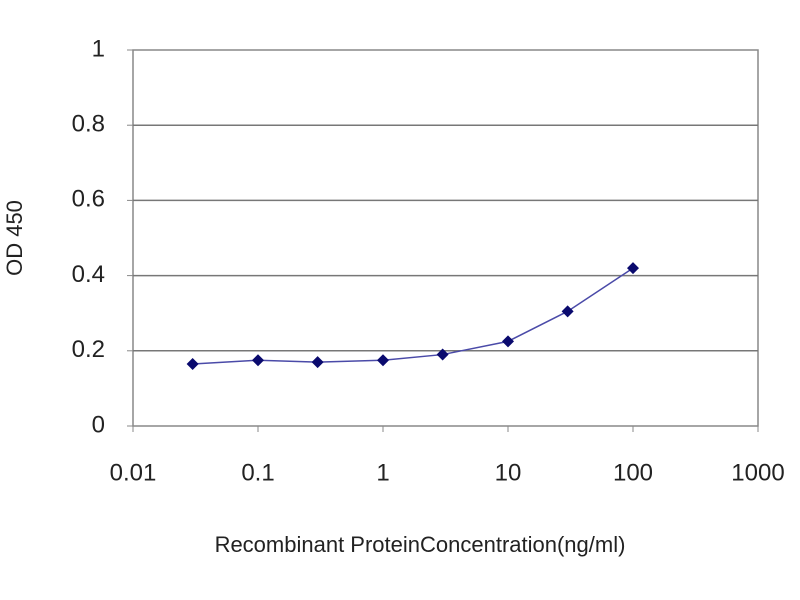 The width and height of the screenshot is (800, 600). Describe the element at coordinates (14, 238) in the screenshot. I see `y-axis-title: OD 450` at that location.